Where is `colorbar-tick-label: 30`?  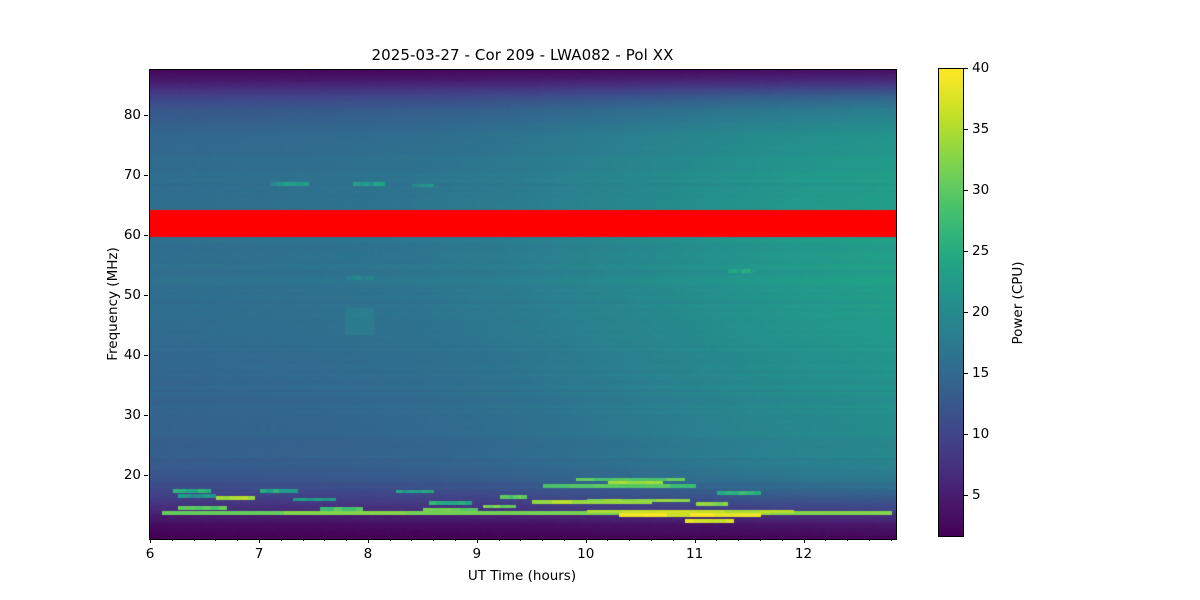 colorbar-tick-label: 30 is located at coordinates (981, 190).